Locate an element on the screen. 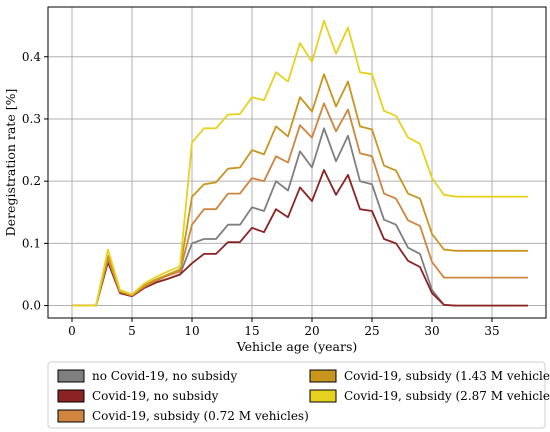  legend-box is located at coordinates (296, 395).